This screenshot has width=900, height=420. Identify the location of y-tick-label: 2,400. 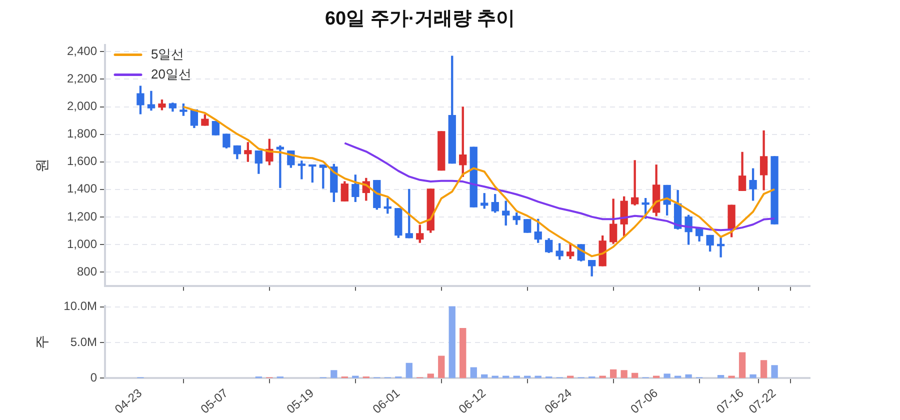
(82, 51).